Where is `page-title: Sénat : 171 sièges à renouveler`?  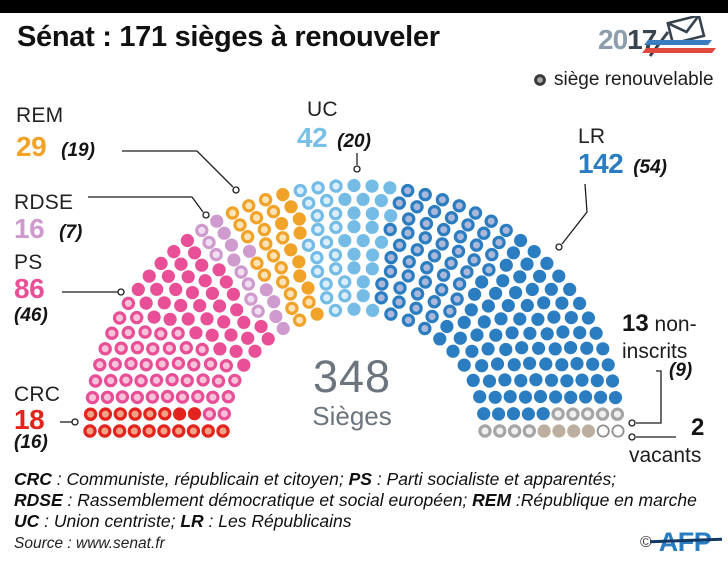
page-title: Sénat : 171 sièges à renouveler is located at coordinates (228, 37).